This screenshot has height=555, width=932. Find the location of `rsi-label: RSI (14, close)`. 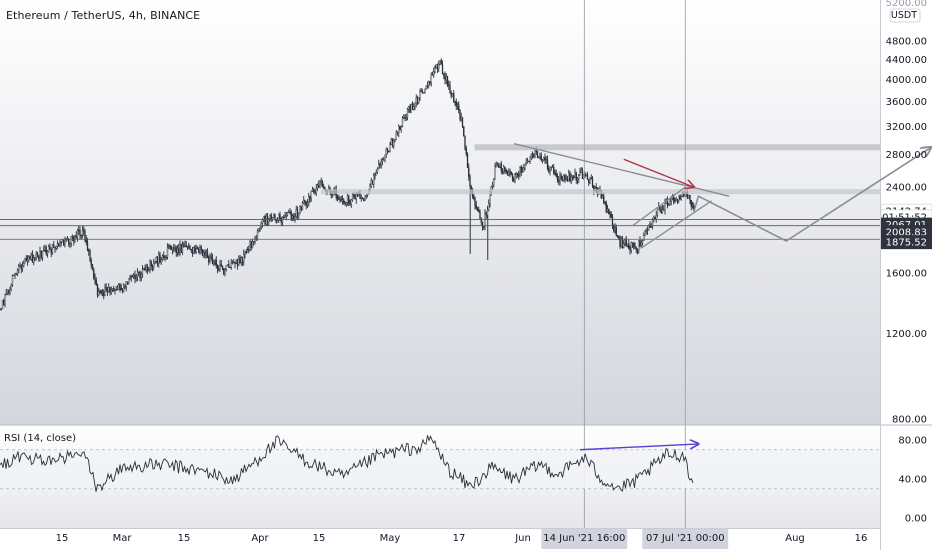

rsi-label: RSI (14, close) is located at coordinates (40, 438).